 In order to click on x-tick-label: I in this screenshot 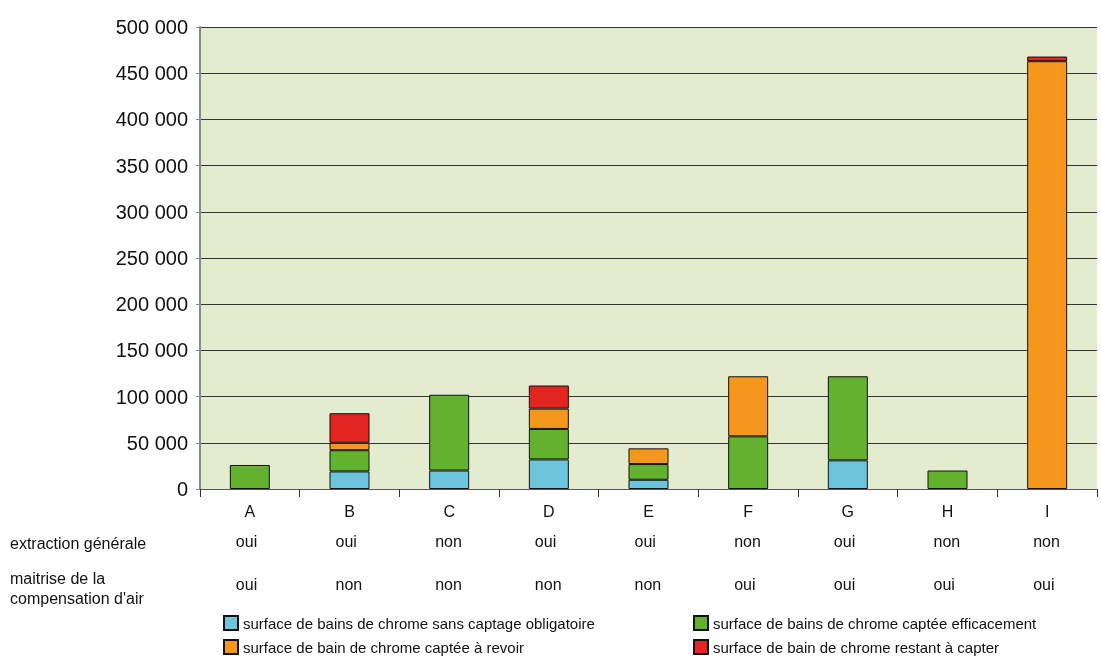, I will do `click(1047, 511)`.